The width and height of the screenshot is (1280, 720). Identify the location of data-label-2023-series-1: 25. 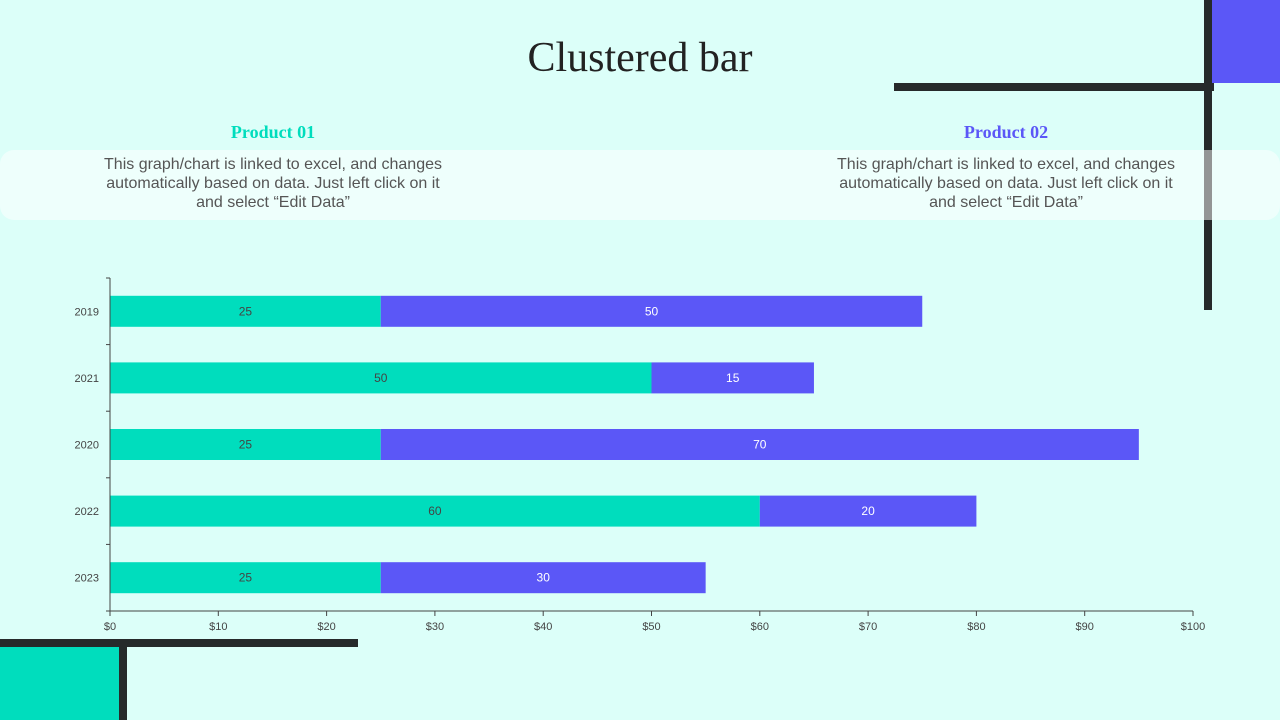
(246, 578).